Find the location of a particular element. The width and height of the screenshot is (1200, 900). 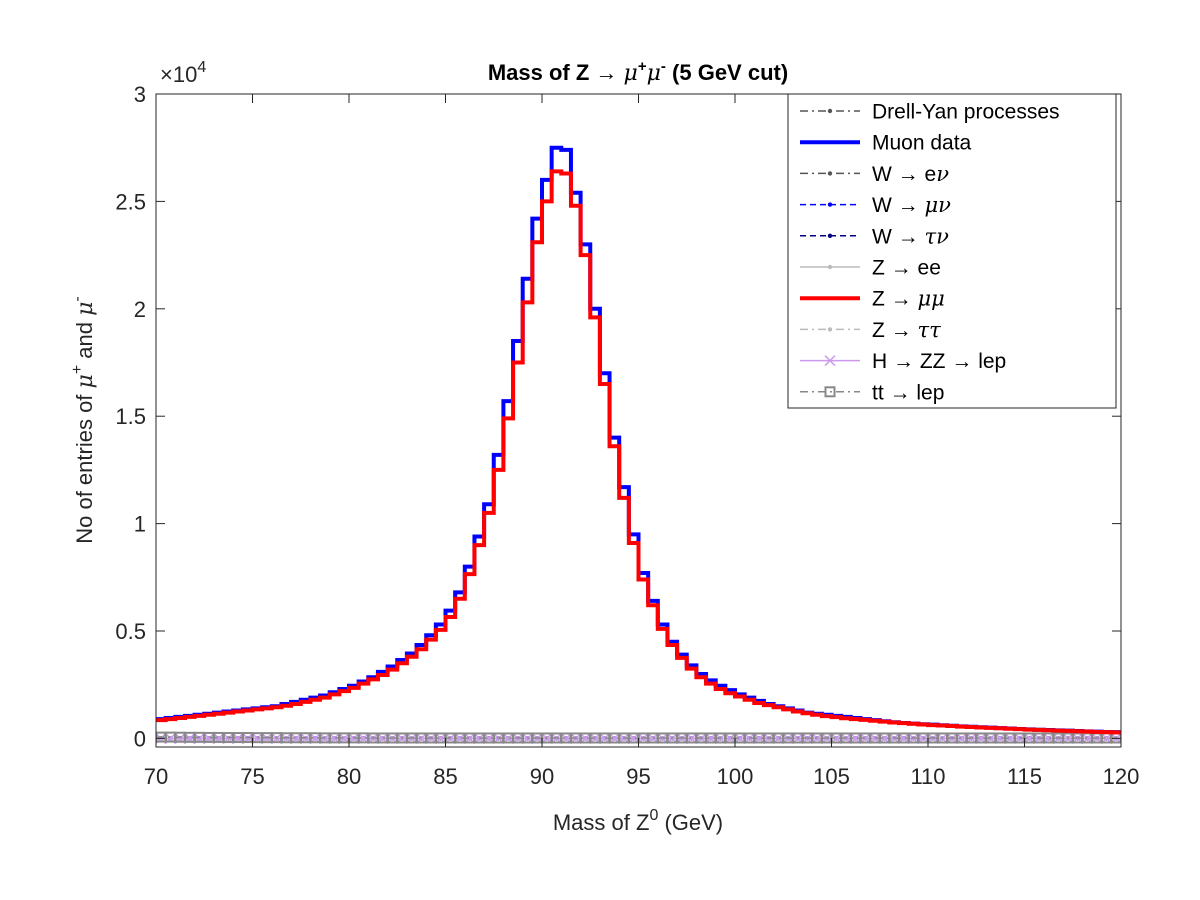

legend-label: tt → lep is located at coordinates (908, 392).